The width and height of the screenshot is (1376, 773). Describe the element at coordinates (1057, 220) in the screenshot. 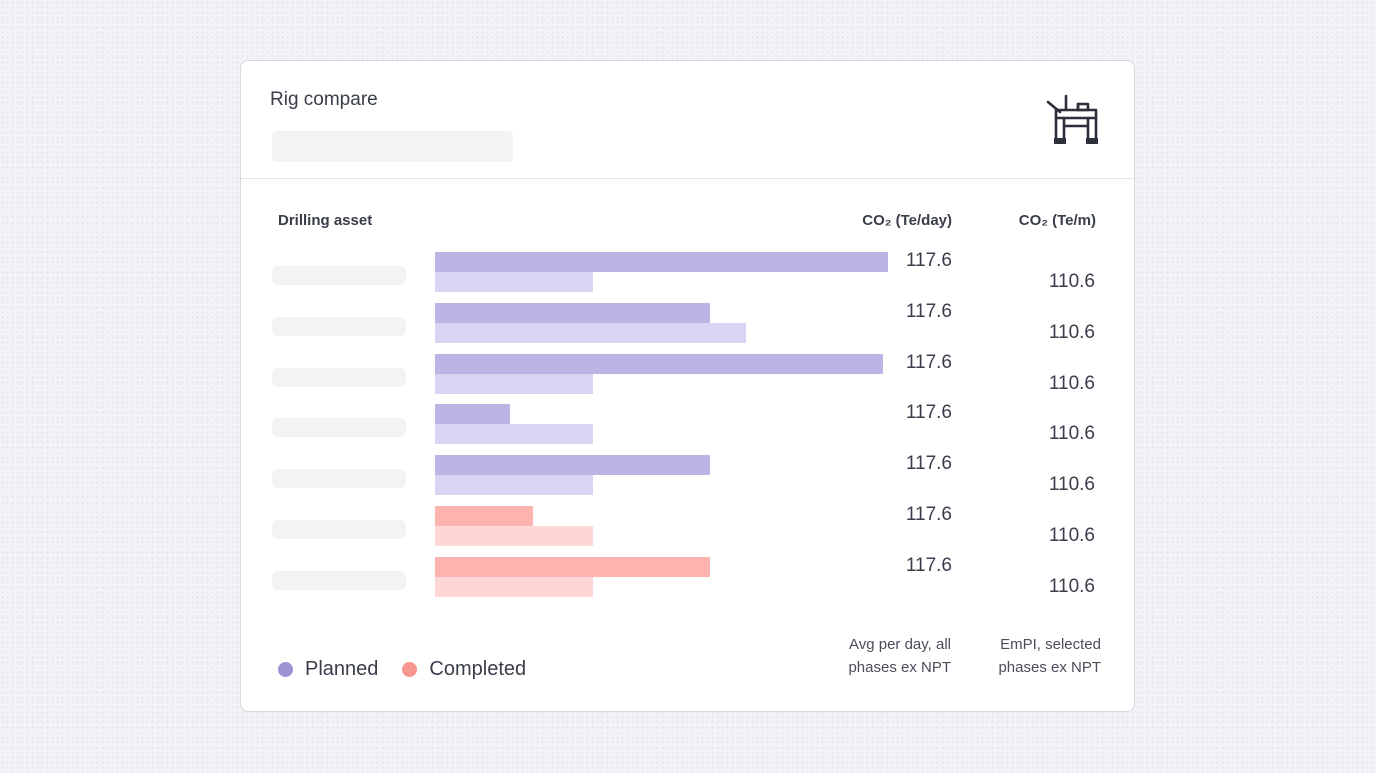

I see `co2-per-meter-header: CO₂ (Te/m)` at that location.